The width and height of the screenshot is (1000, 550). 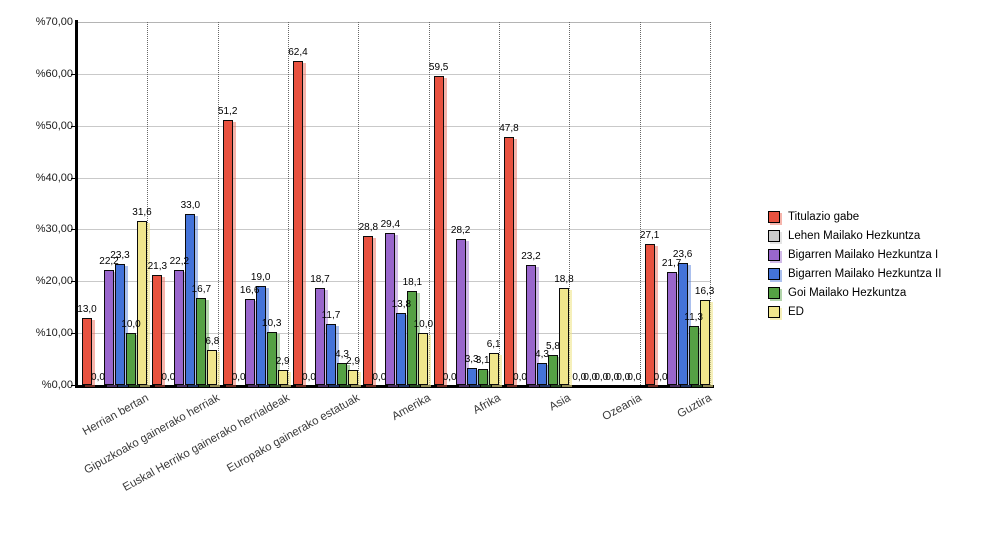 I want to click on bar-group: 28,8 0,0 29,4 13,8 18,1 10,0, so click(x=395, y=203).